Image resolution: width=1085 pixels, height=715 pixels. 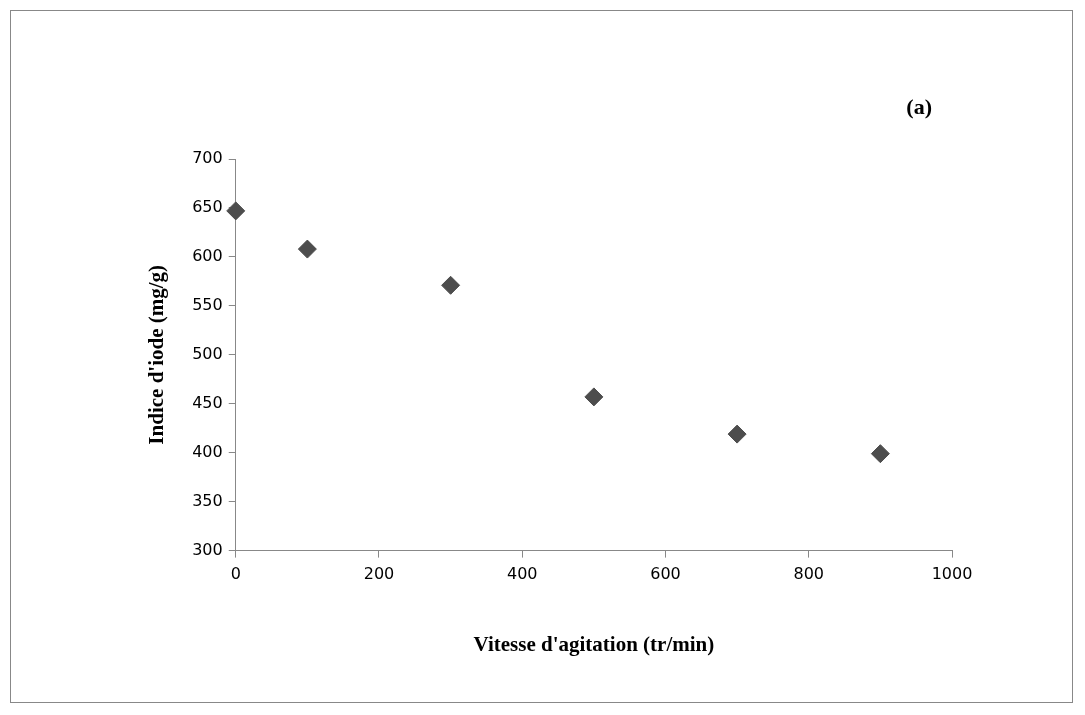 What do you see at coordinates (207, 256) in the screenshot?
I see `y-tick-label: 600` at bounding box center [207, 256].